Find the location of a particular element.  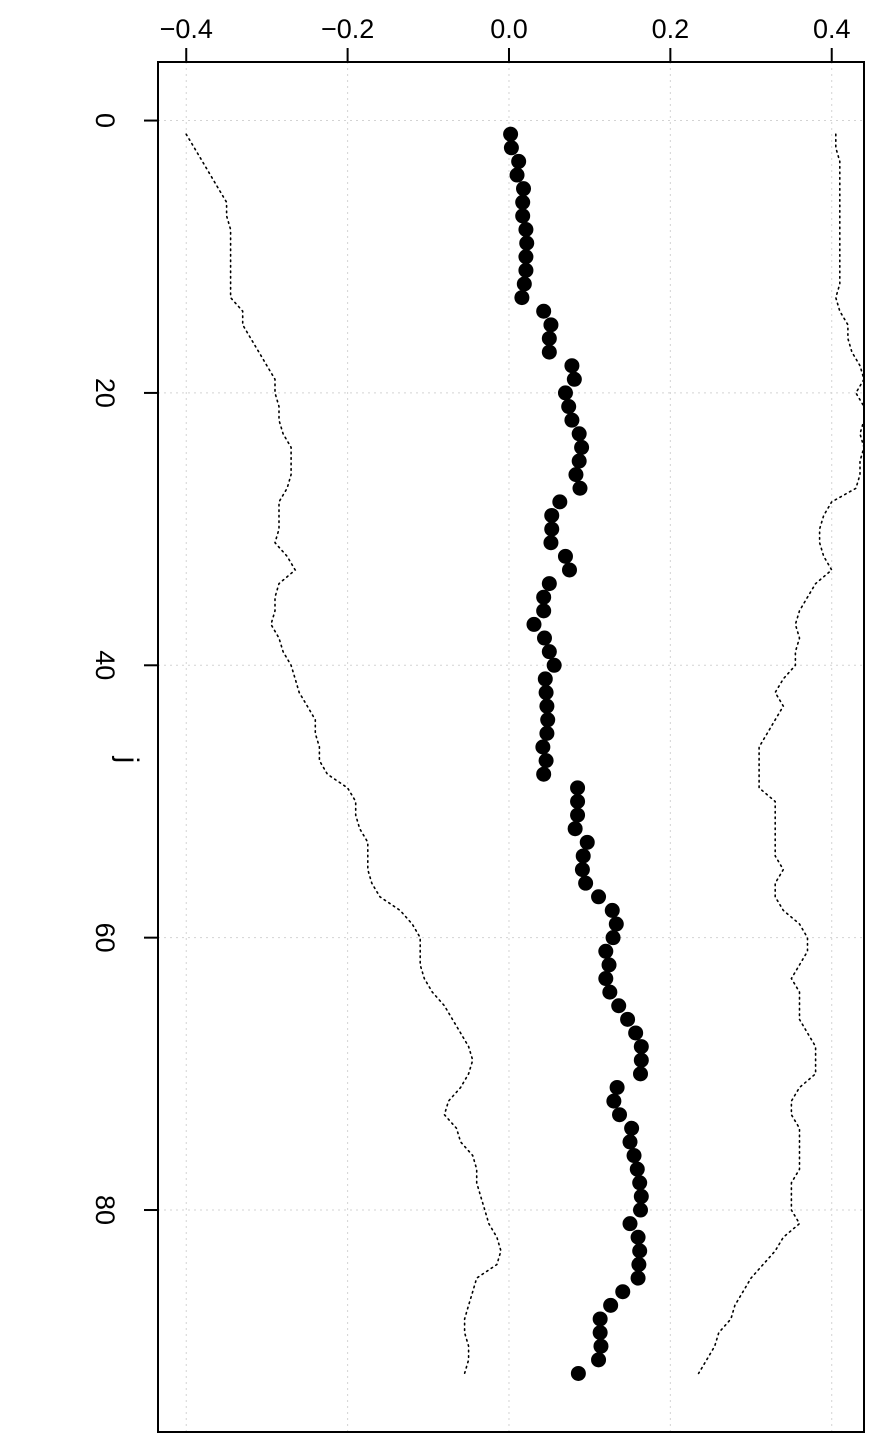

left-tick-label: 80 is located at coordinates (105, 1210).